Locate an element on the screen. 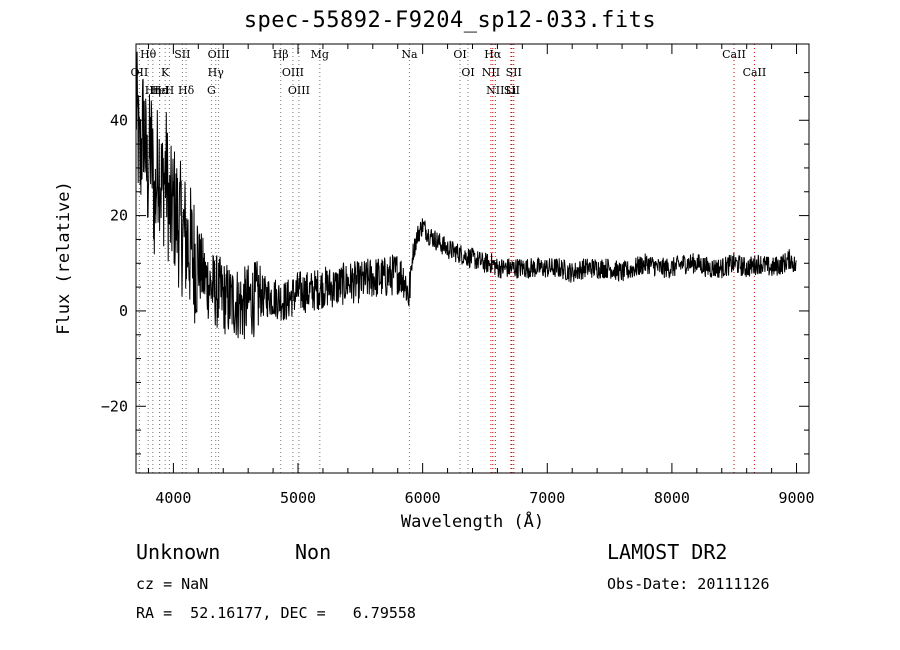  spectral-class: Unknown is located at coordinates (178, 552).